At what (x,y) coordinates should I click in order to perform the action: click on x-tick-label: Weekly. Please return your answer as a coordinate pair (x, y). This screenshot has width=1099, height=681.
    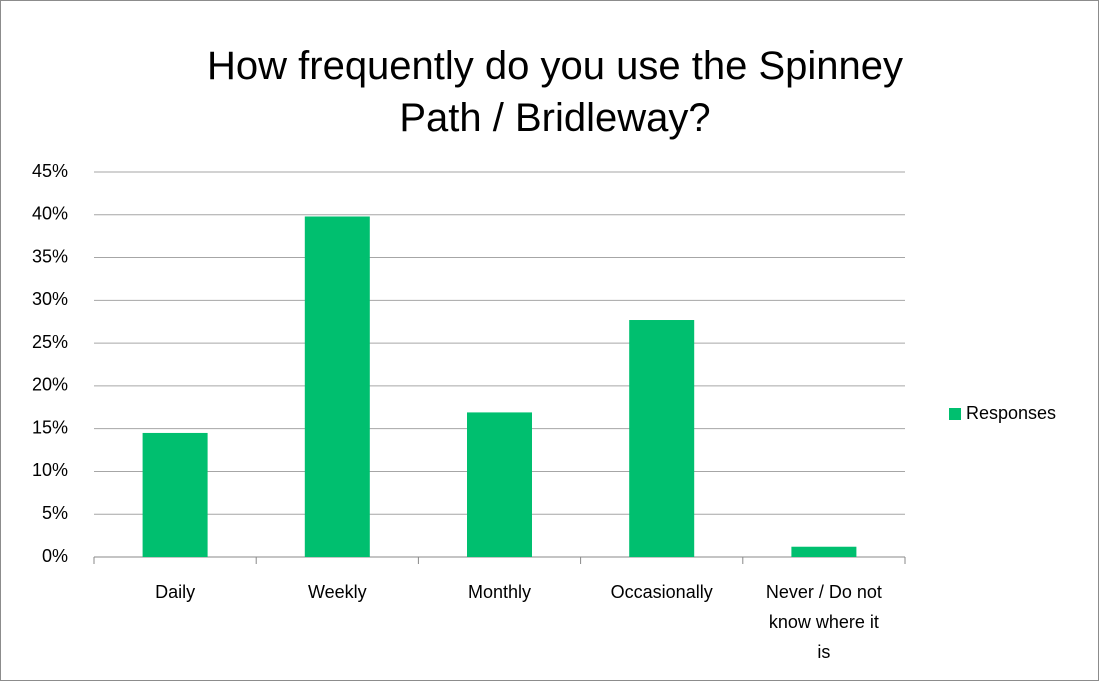
    Looking at the image, I should click on (337, 592).